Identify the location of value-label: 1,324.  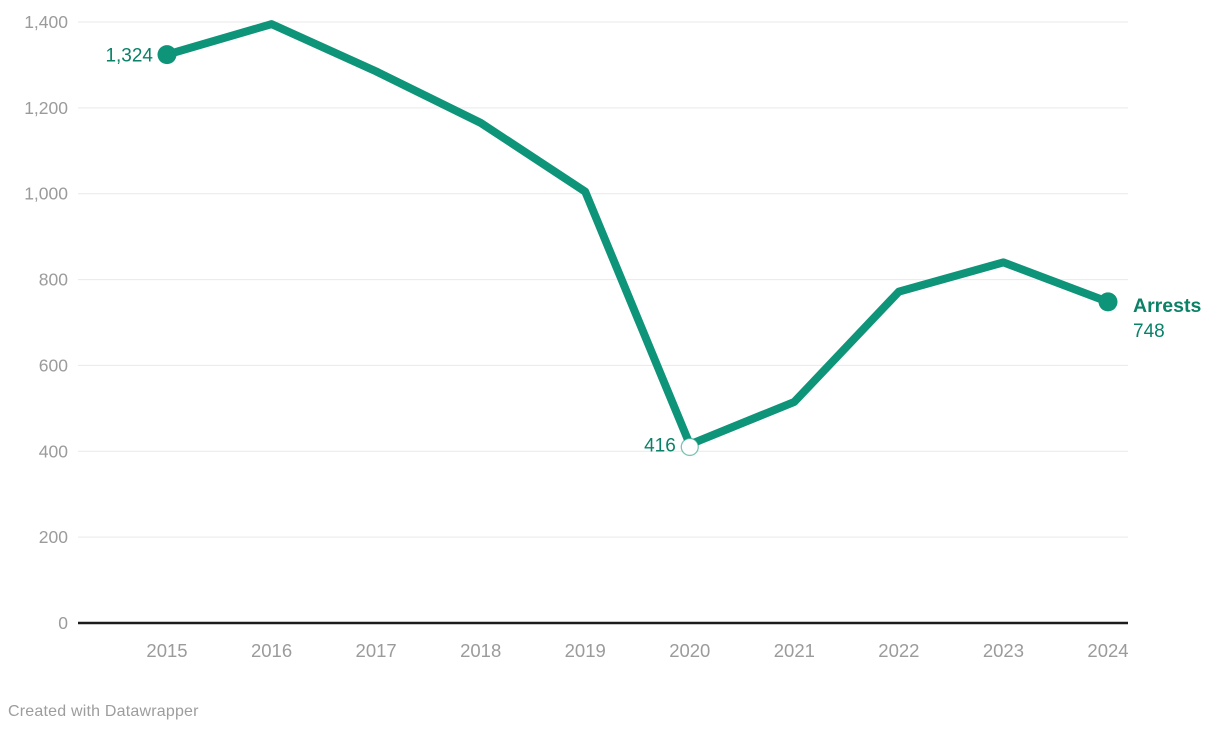
(129, 56).